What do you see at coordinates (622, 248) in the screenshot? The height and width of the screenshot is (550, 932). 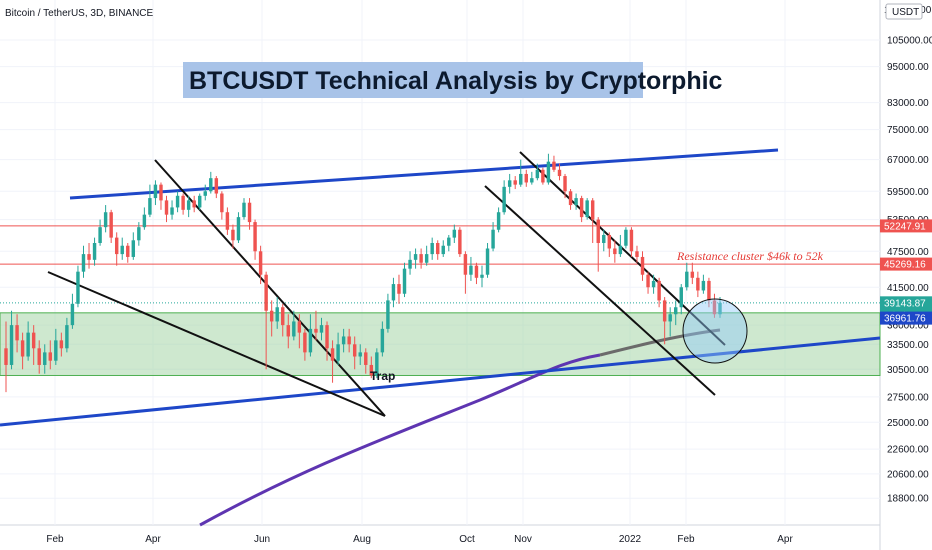 I see `descending-channel-upper` at bounding box center [622, 248].